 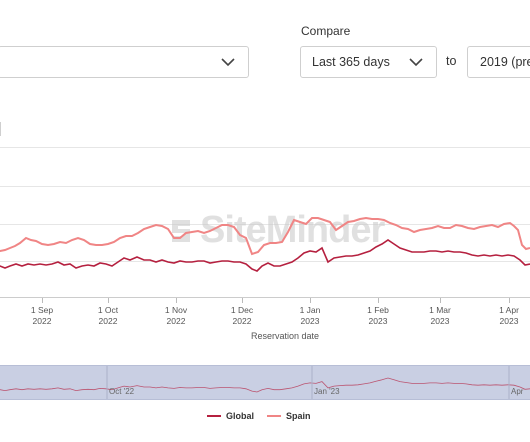 I want to click on legend-label: Spain, so click(x=298, y=416).